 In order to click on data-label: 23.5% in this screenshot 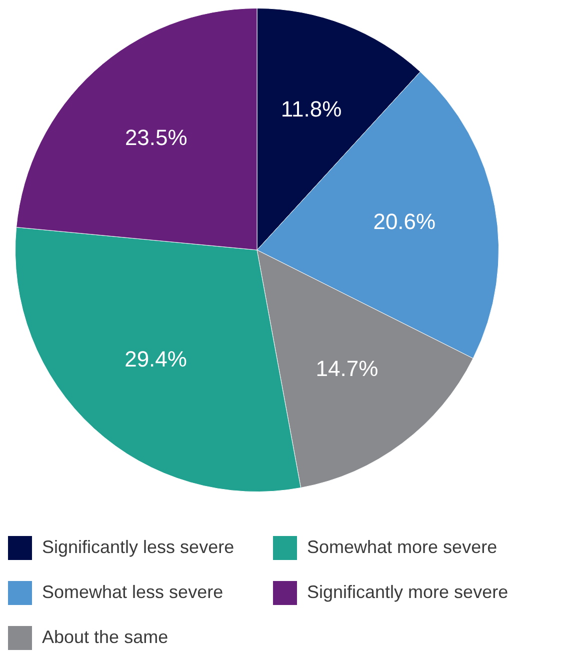, I will do `click(156, 137)`.